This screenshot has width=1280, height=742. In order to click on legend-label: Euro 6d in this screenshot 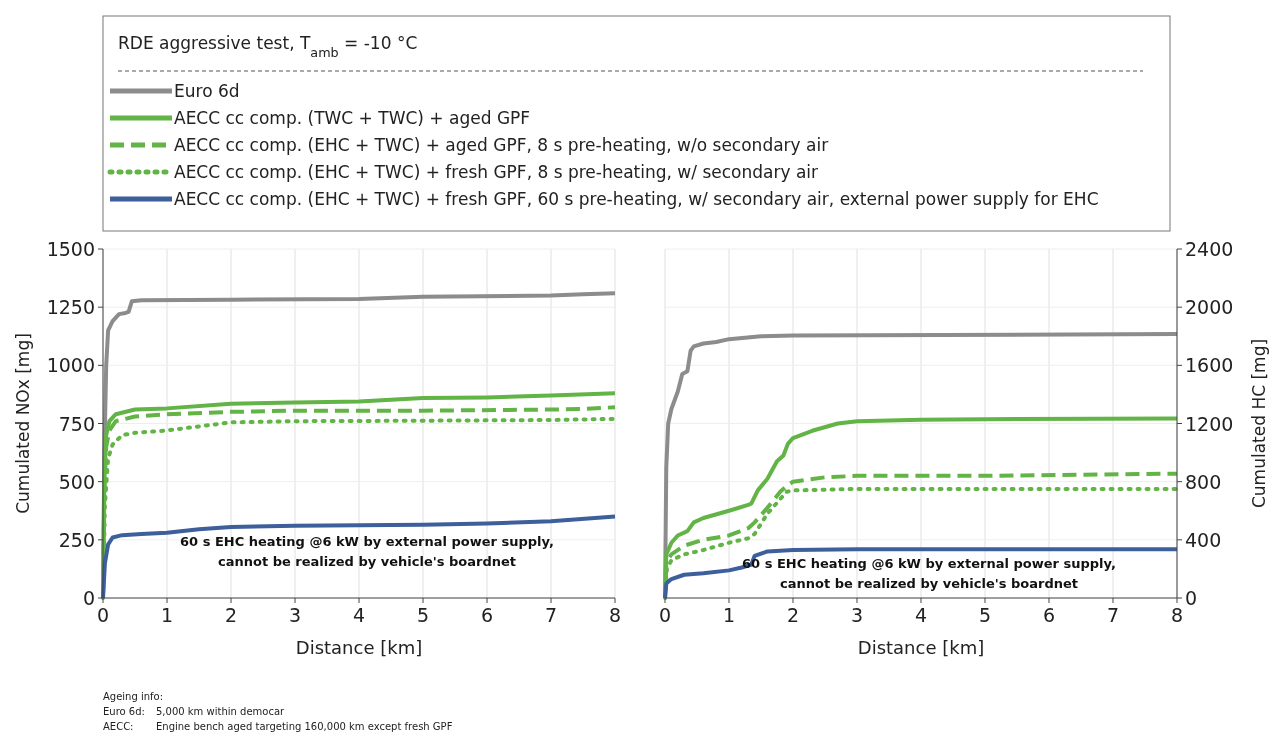, I will do `click(207, 91)`.